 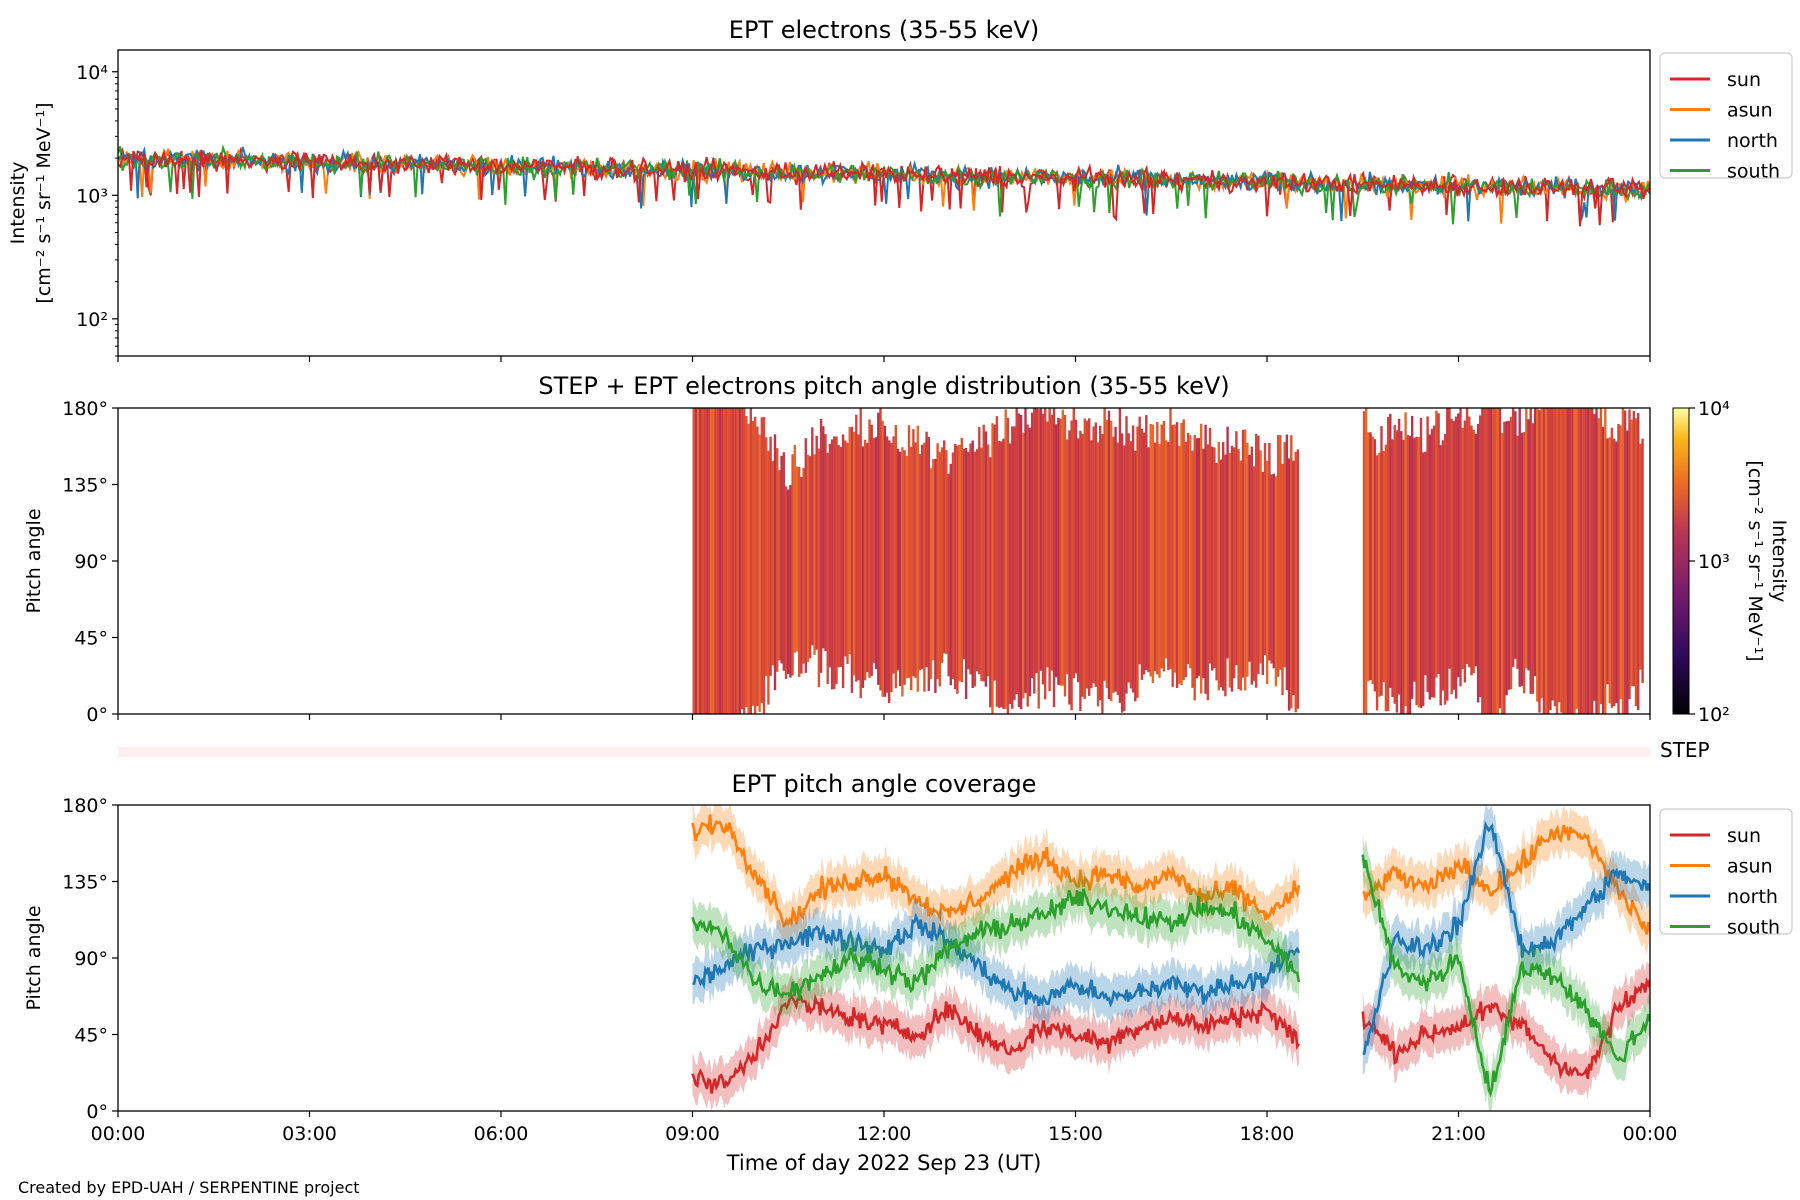 What do you see at coordinates (92, 196) in the screenshot?
I see `y-tick-label: 10³` at bounding box center [92, 196].